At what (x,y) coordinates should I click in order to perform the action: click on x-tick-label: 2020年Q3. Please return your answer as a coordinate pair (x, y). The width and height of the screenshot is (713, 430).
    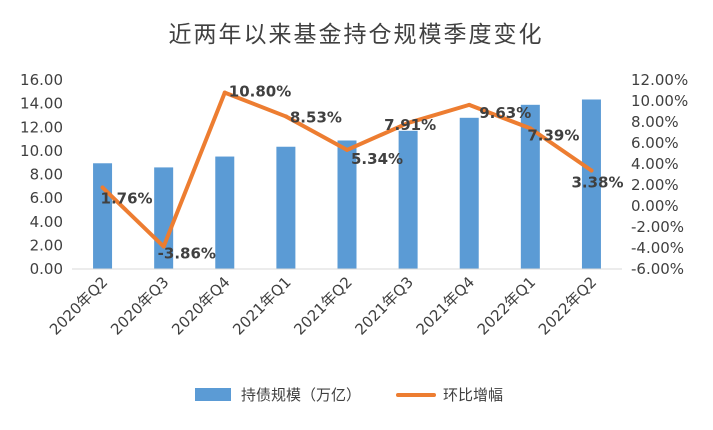
    Looking at the image, I should click on (139, 305).